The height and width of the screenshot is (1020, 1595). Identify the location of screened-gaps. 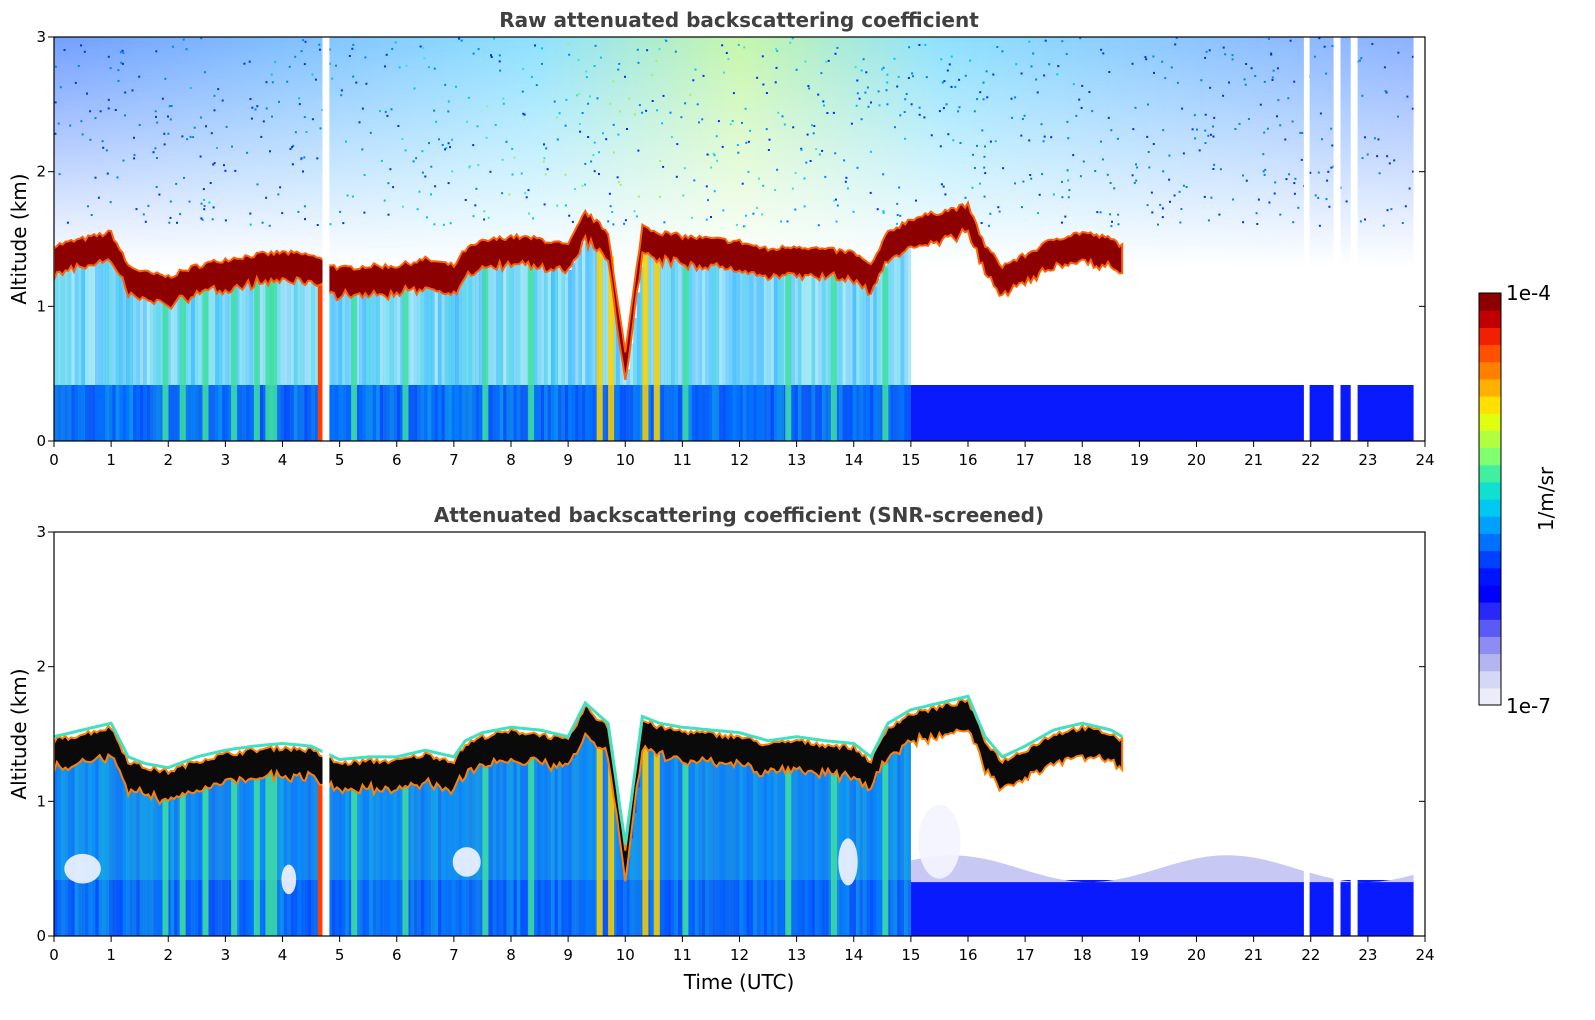
(512, 849).